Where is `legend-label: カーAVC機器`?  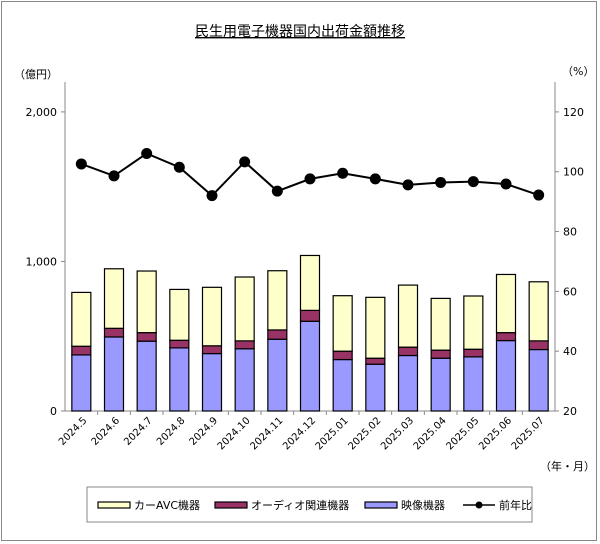
legend-label: カーAVC機器 is located at coordinates (167, 505).